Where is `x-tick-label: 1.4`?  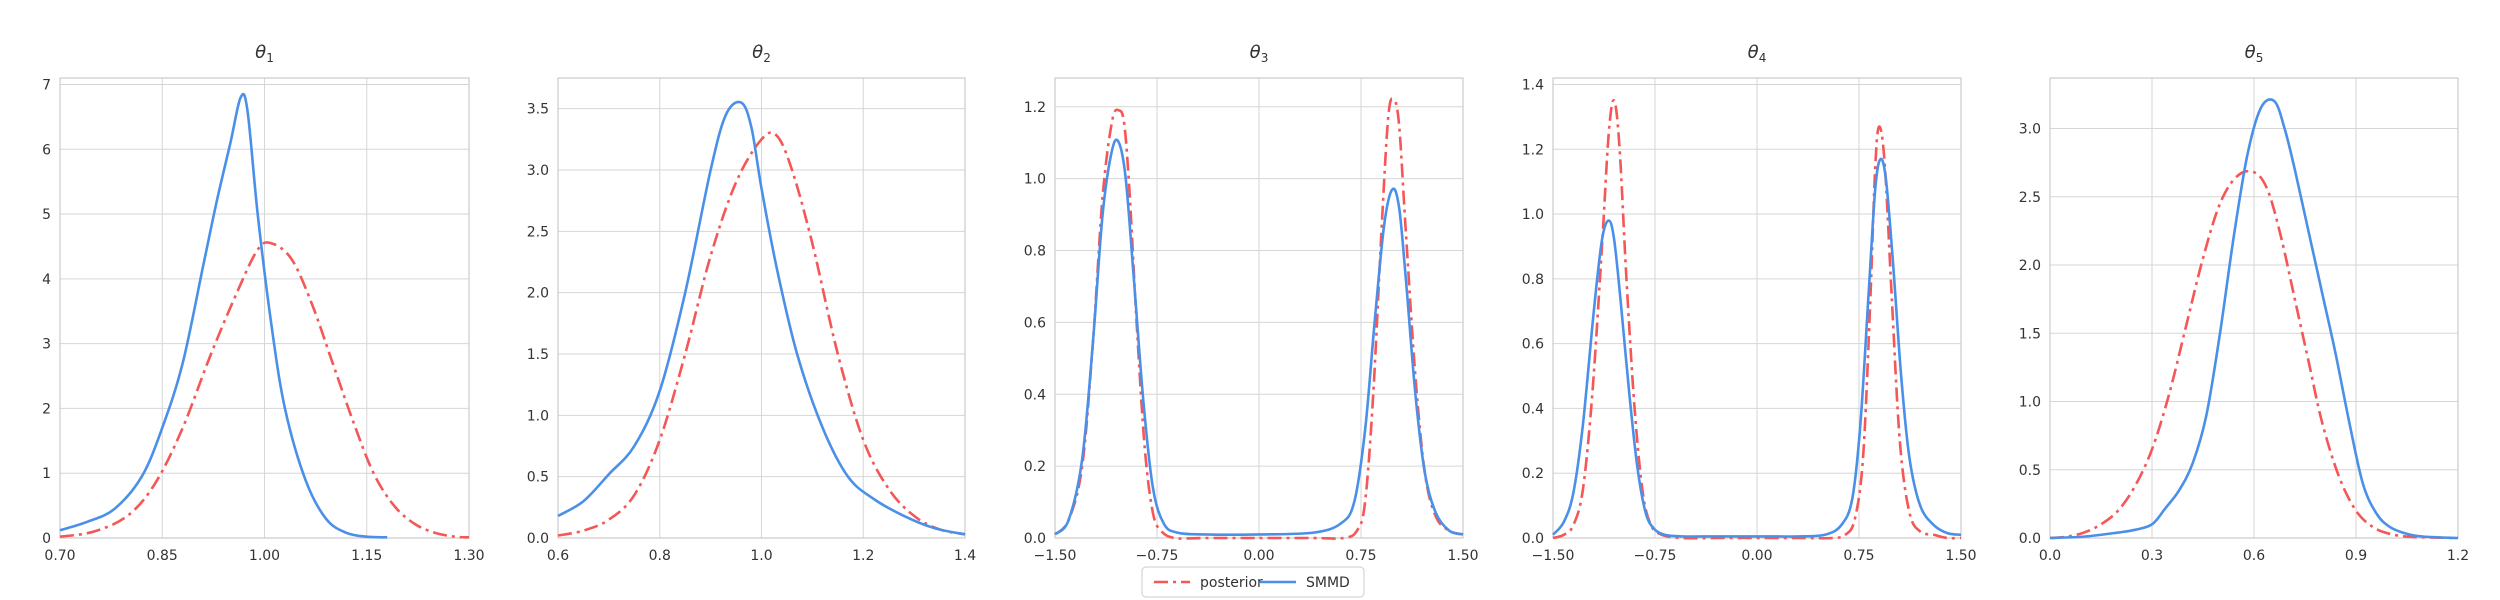 x-tick-label: 1.4 is located at coordinates (965, 556).